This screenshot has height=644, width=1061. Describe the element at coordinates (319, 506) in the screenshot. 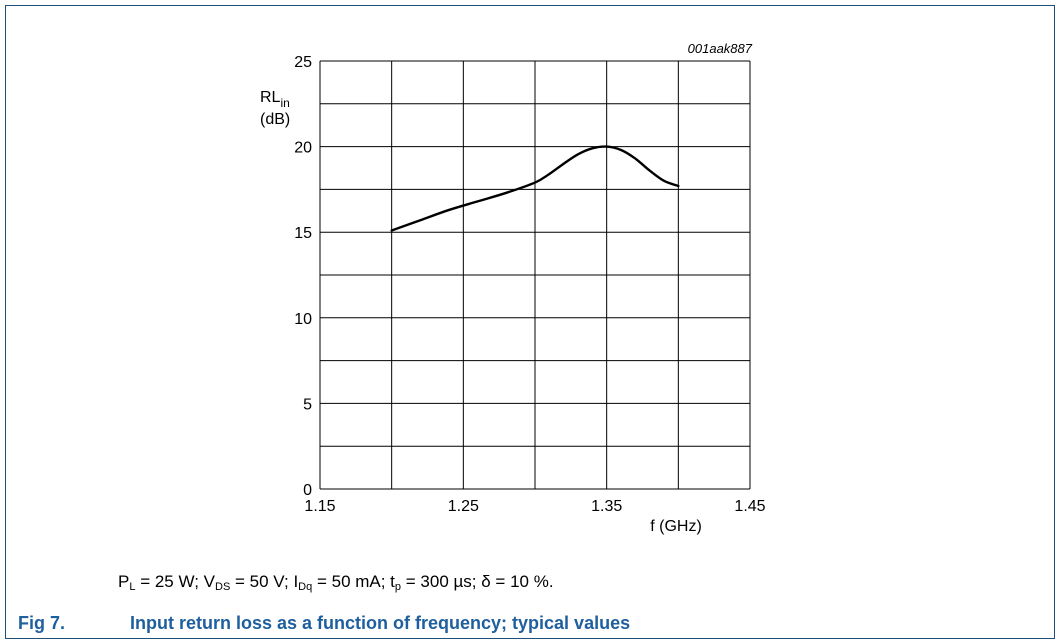

I see `x-tick-label: 1.15` at that location.